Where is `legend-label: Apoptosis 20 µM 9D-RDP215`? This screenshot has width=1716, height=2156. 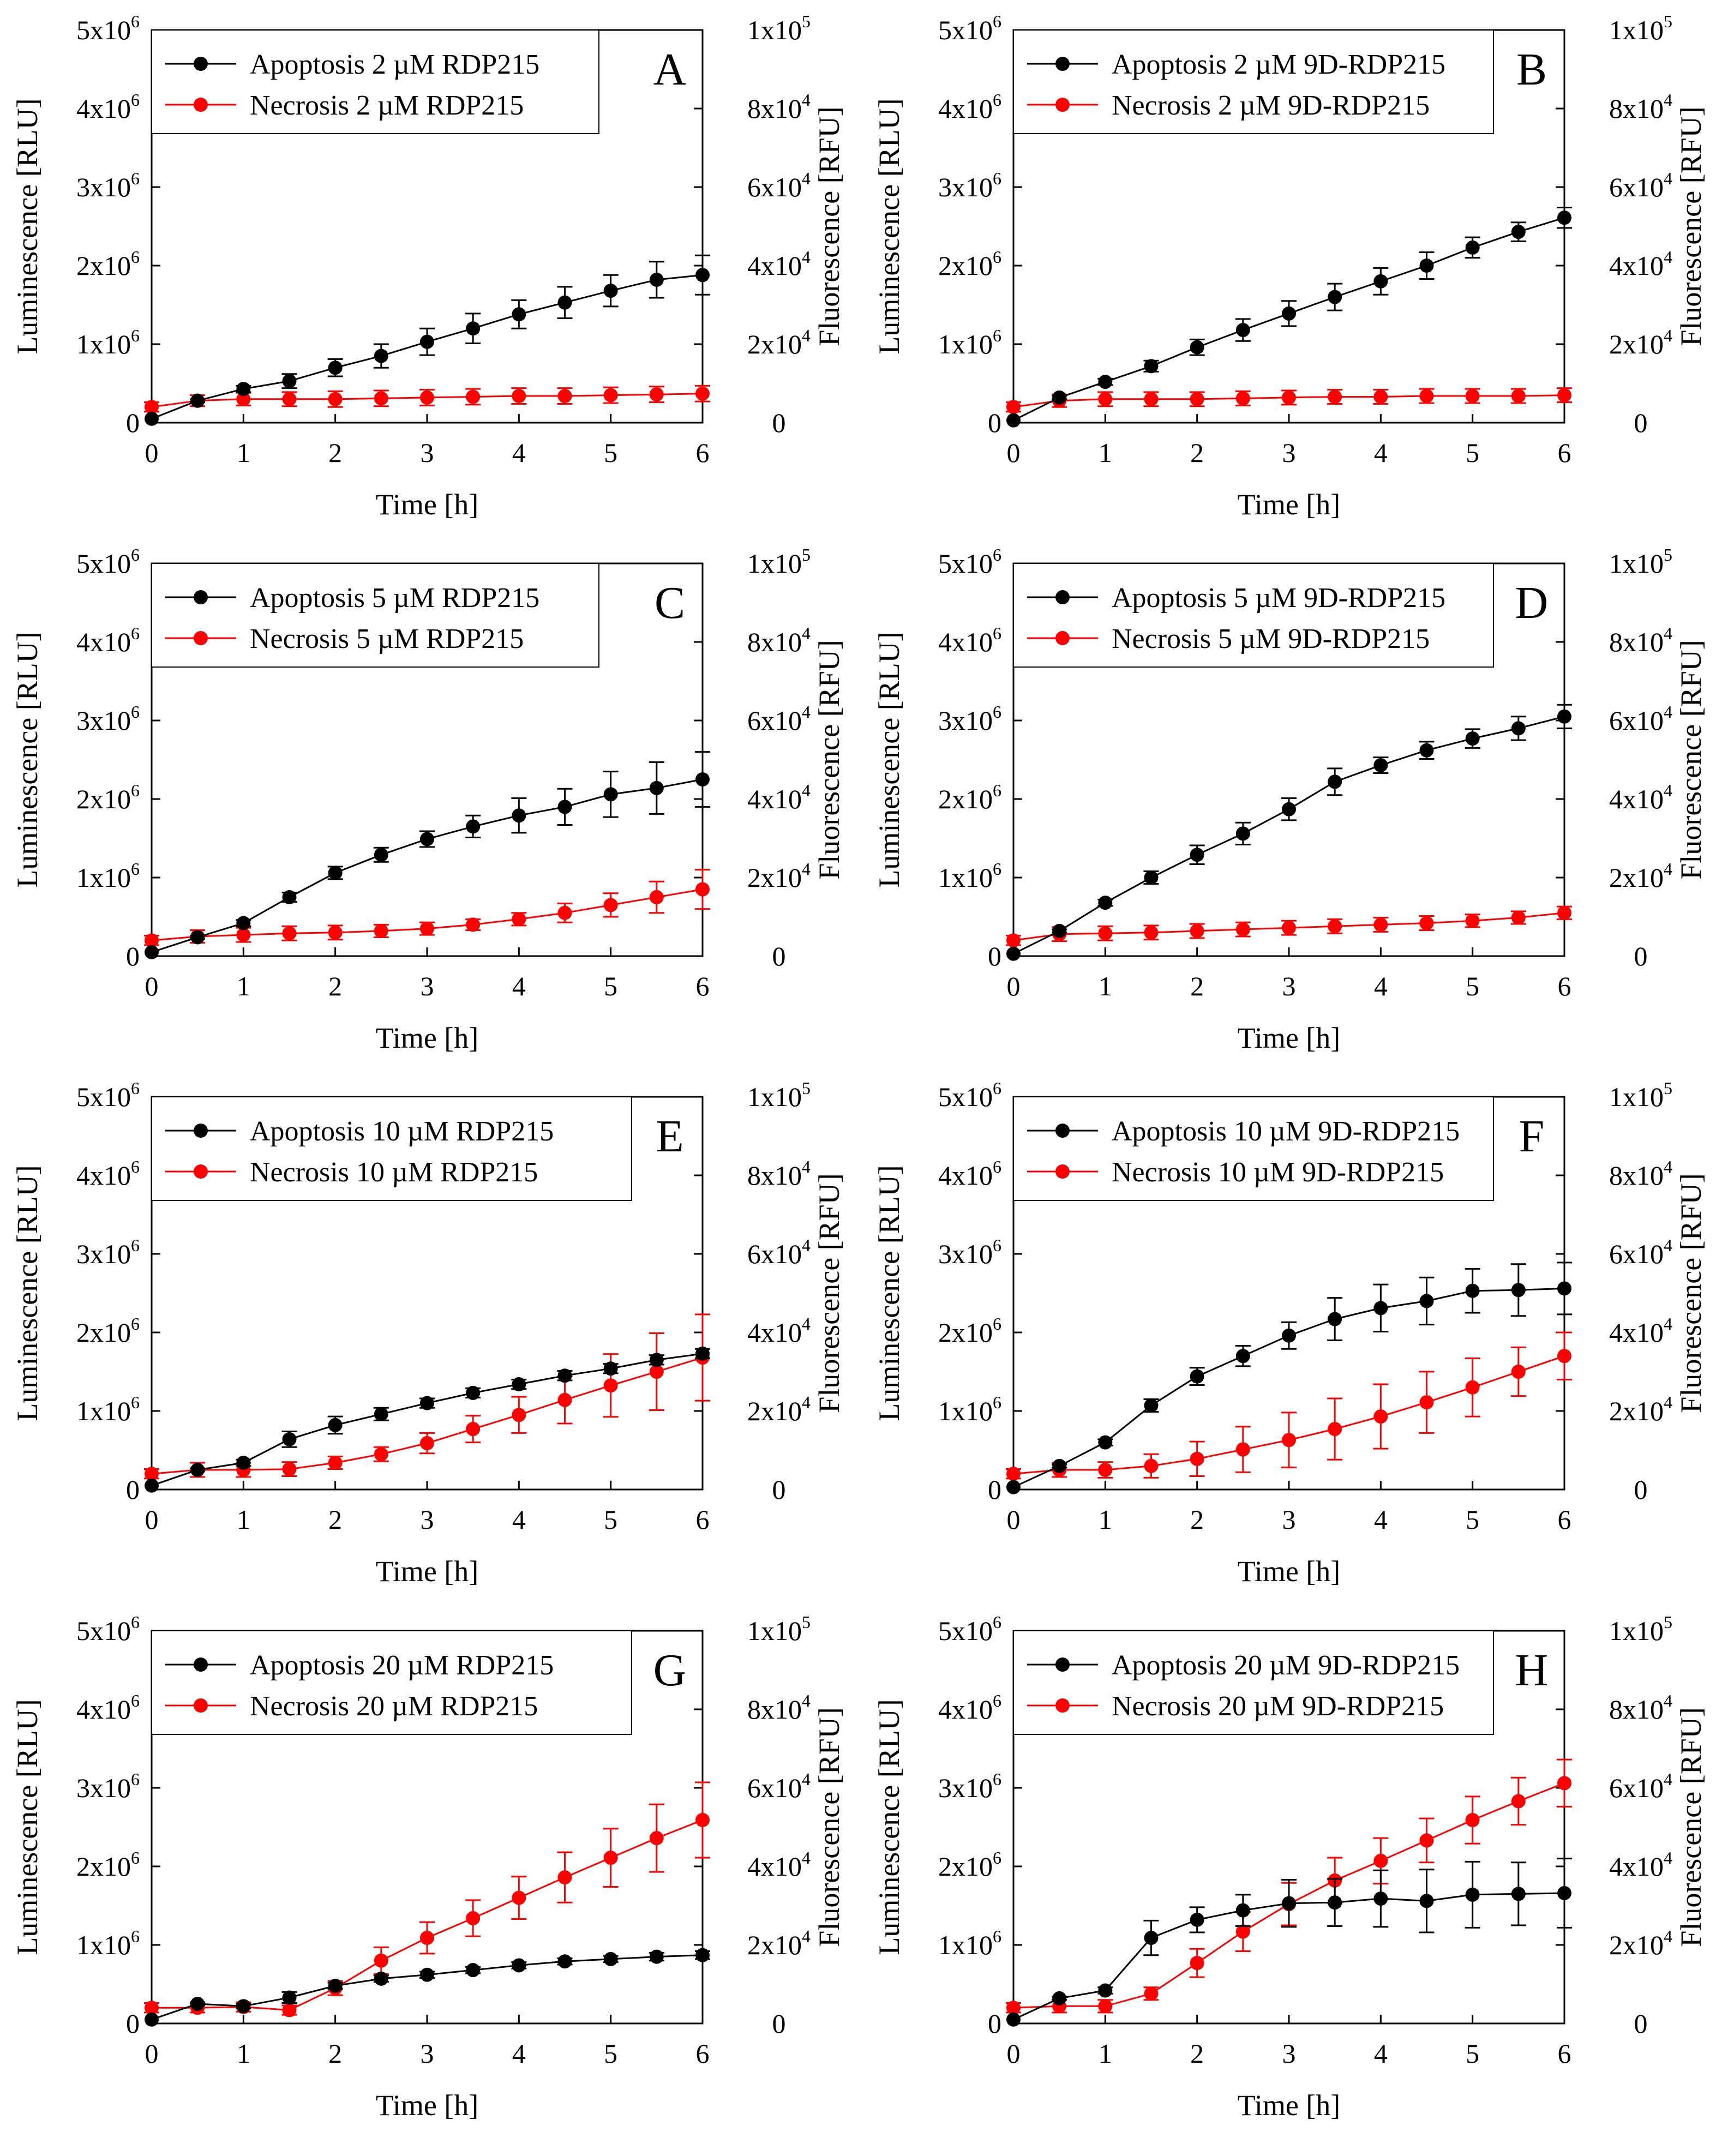
legend-label: Apoptosis 20 µM 9D-RDP215 is located at coordinates (1286, 1665).